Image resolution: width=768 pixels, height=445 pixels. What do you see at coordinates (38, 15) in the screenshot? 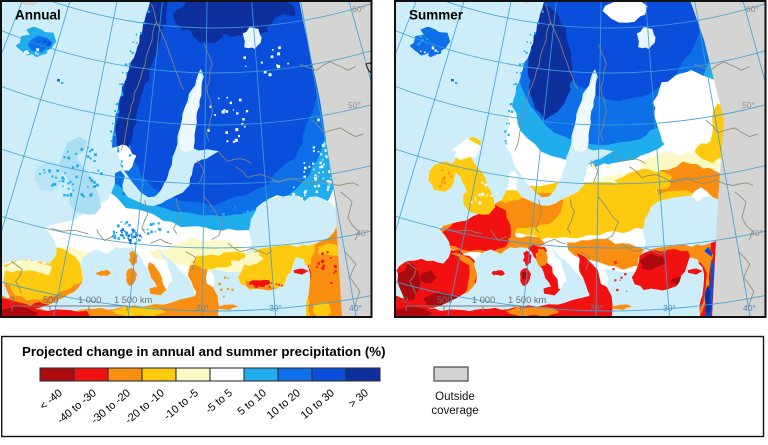
I see `svg-text: Annual` at bounding box center [38, 15].